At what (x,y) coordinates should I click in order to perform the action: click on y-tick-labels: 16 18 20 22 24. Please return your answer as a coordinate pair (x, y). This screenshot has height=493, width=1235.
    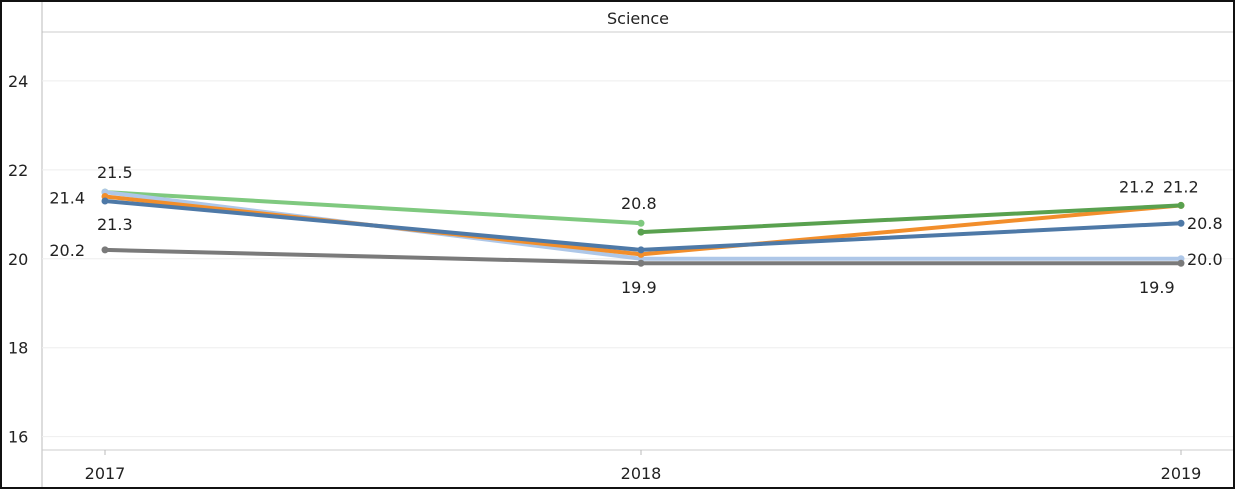
    Looking at the image, I should click on (18, 259).